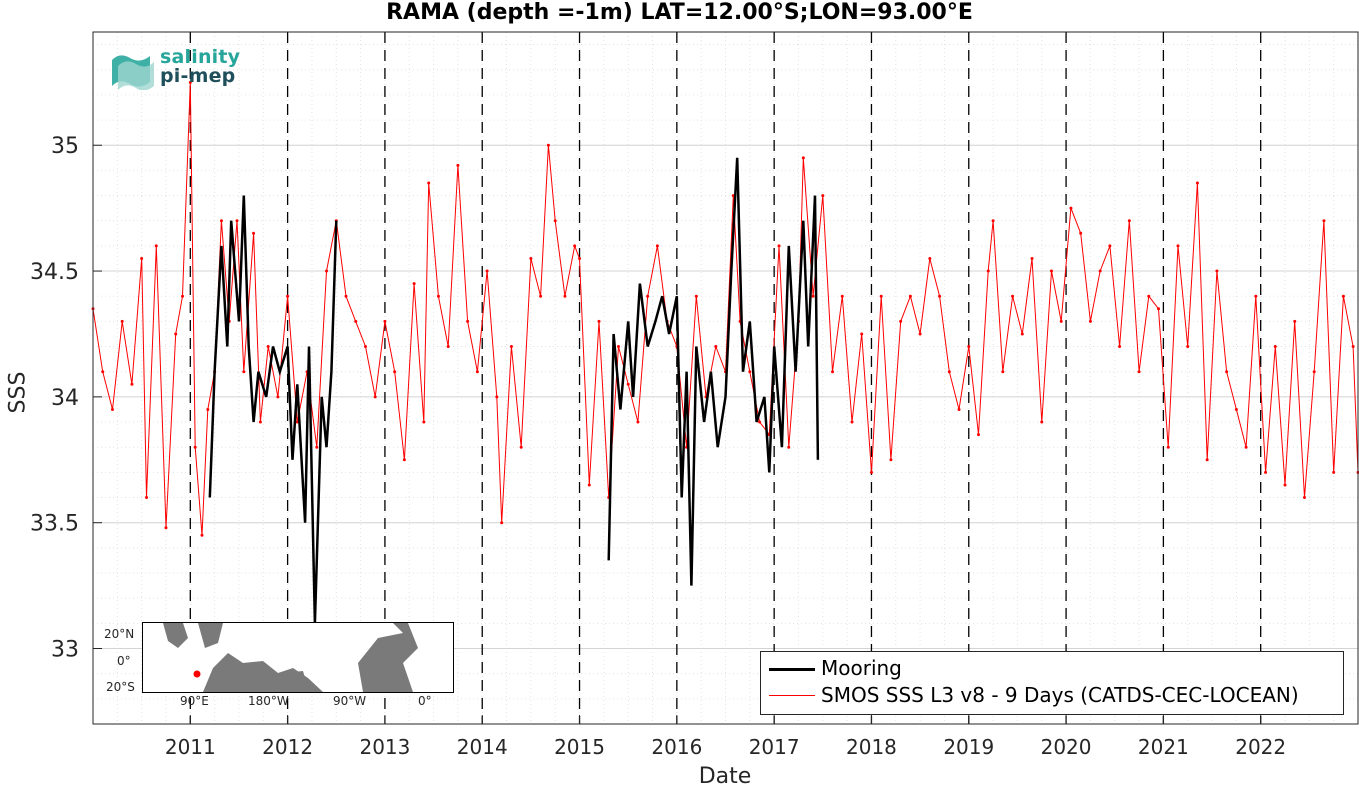 This screenshot has height=790, width=1359. Describe the element at coordinates (273, 409) in the screenshot. I see `mooring-line` at that location.